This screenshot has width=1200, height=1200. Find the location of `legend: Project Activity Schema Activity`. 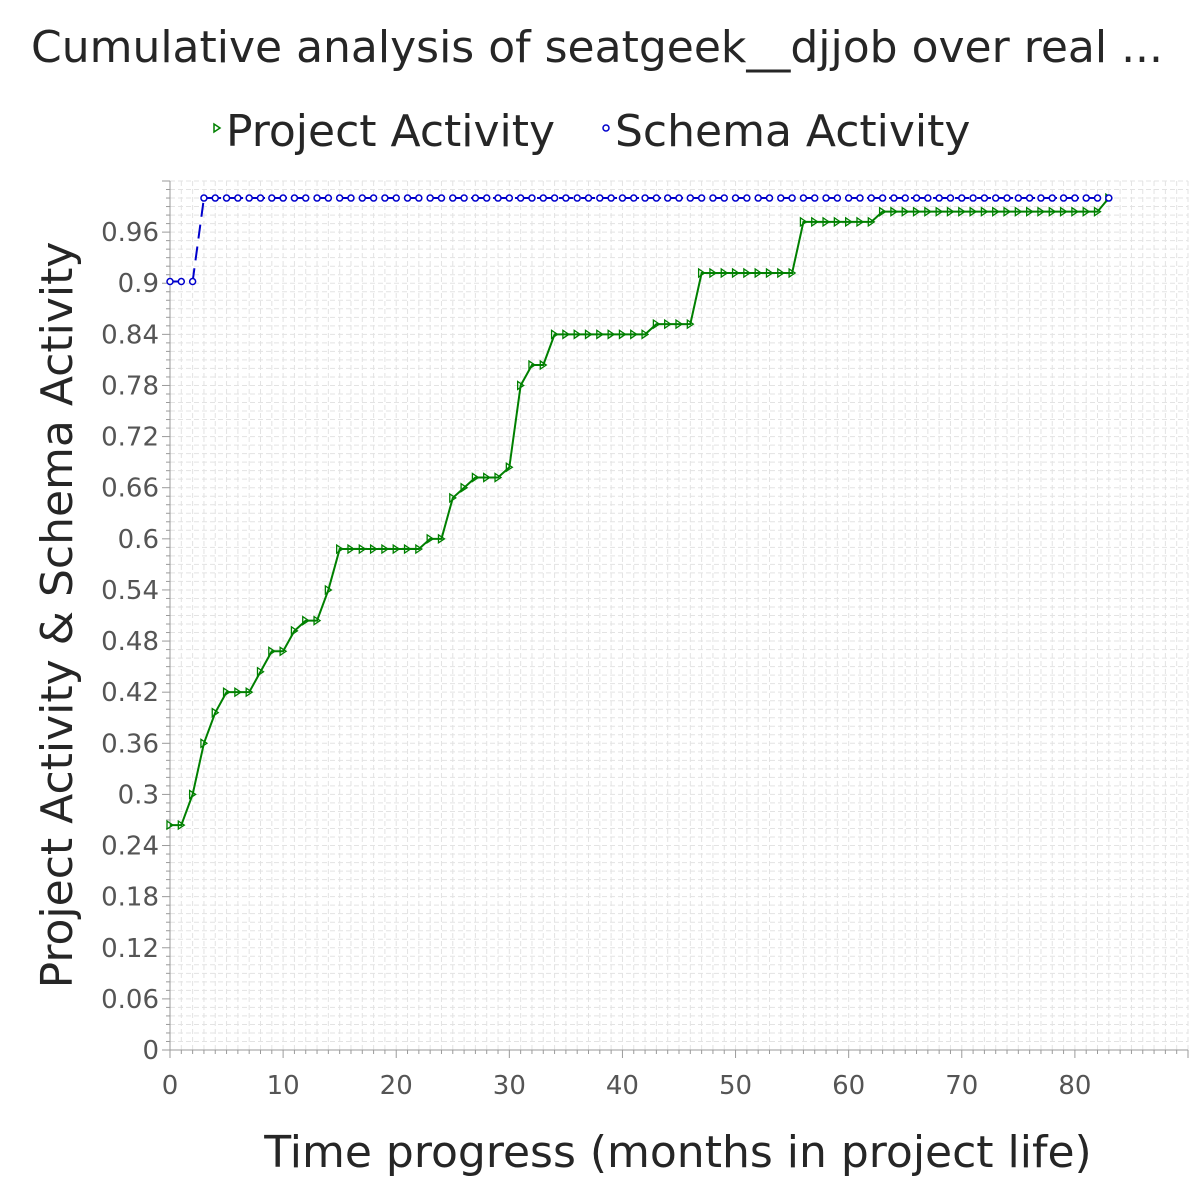

legend: Project Activity Schema Activity is located at coordinates (591, 131).